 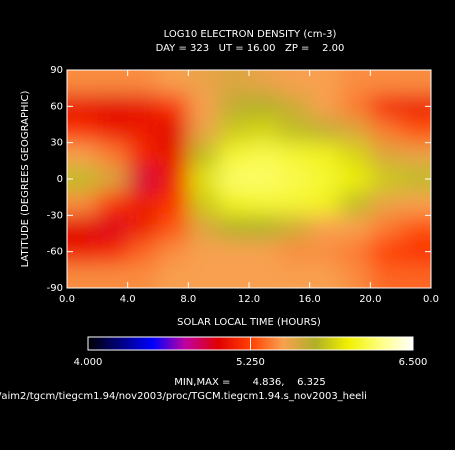 I want to click on y-tick-label: -90, so click(x=55, y=288).